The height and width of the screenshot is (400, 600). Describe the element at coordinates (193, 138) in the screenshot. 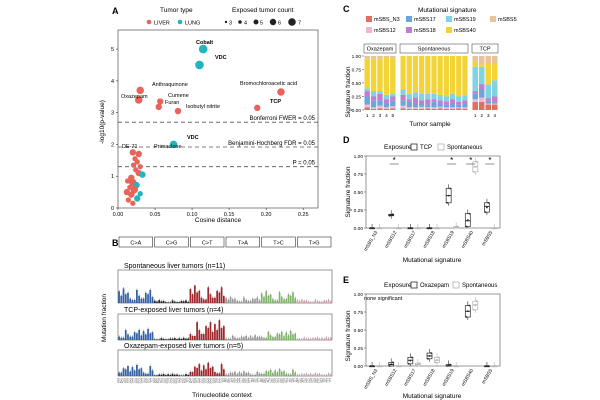

I see `label-vdc-bottom: VDC` at that location.